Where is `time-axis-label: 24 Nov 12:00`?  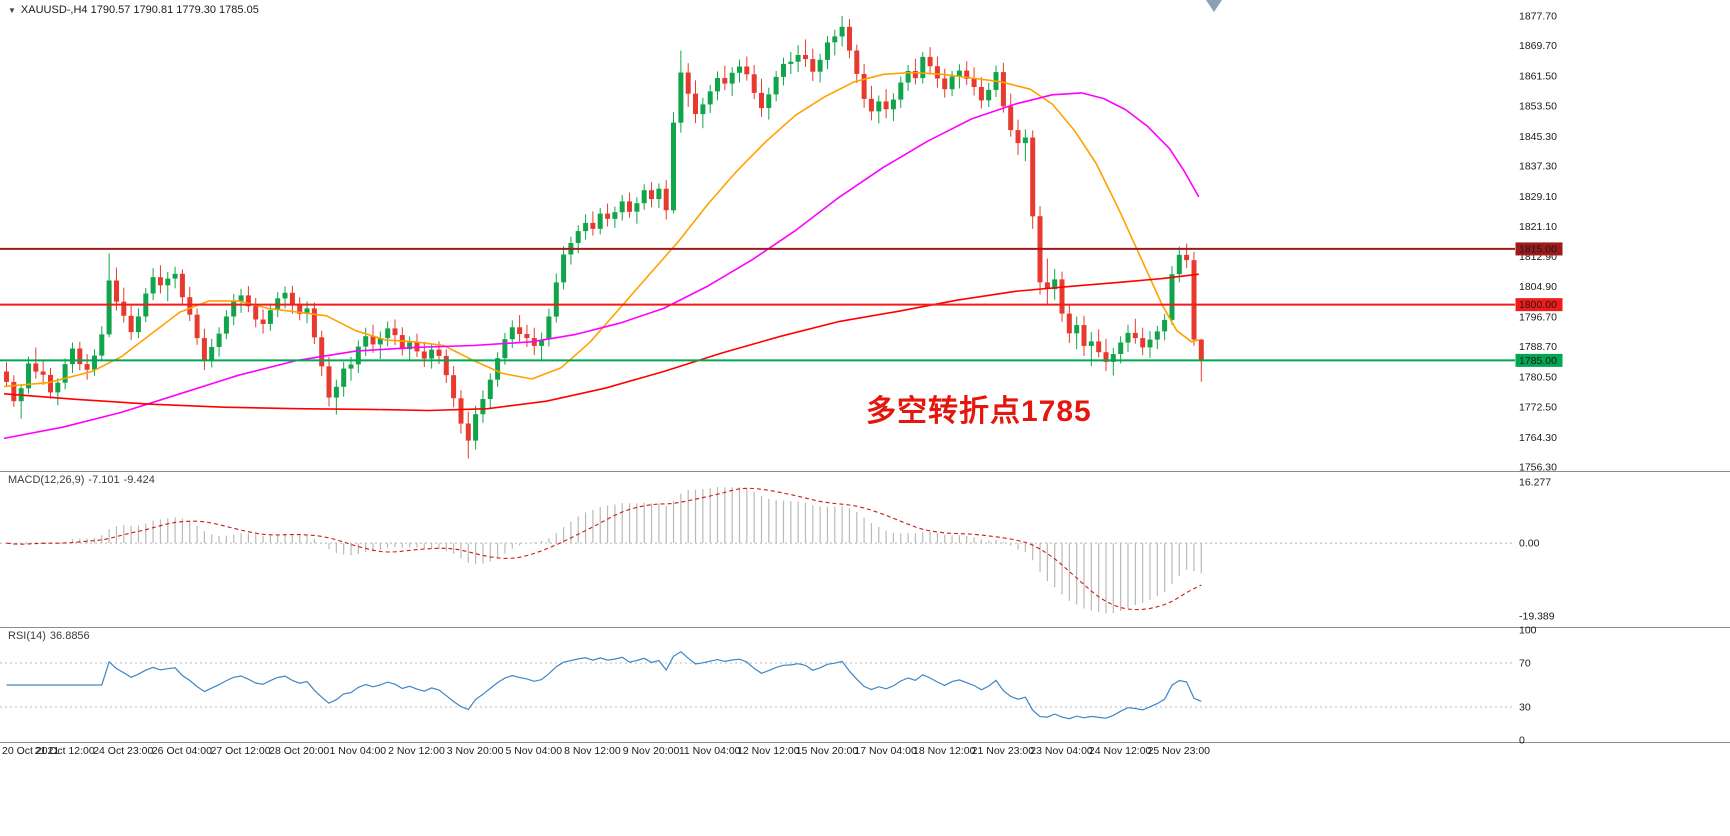 time-axis-label: 24 Nov 12:00 is located at coordinates (1120, 751).